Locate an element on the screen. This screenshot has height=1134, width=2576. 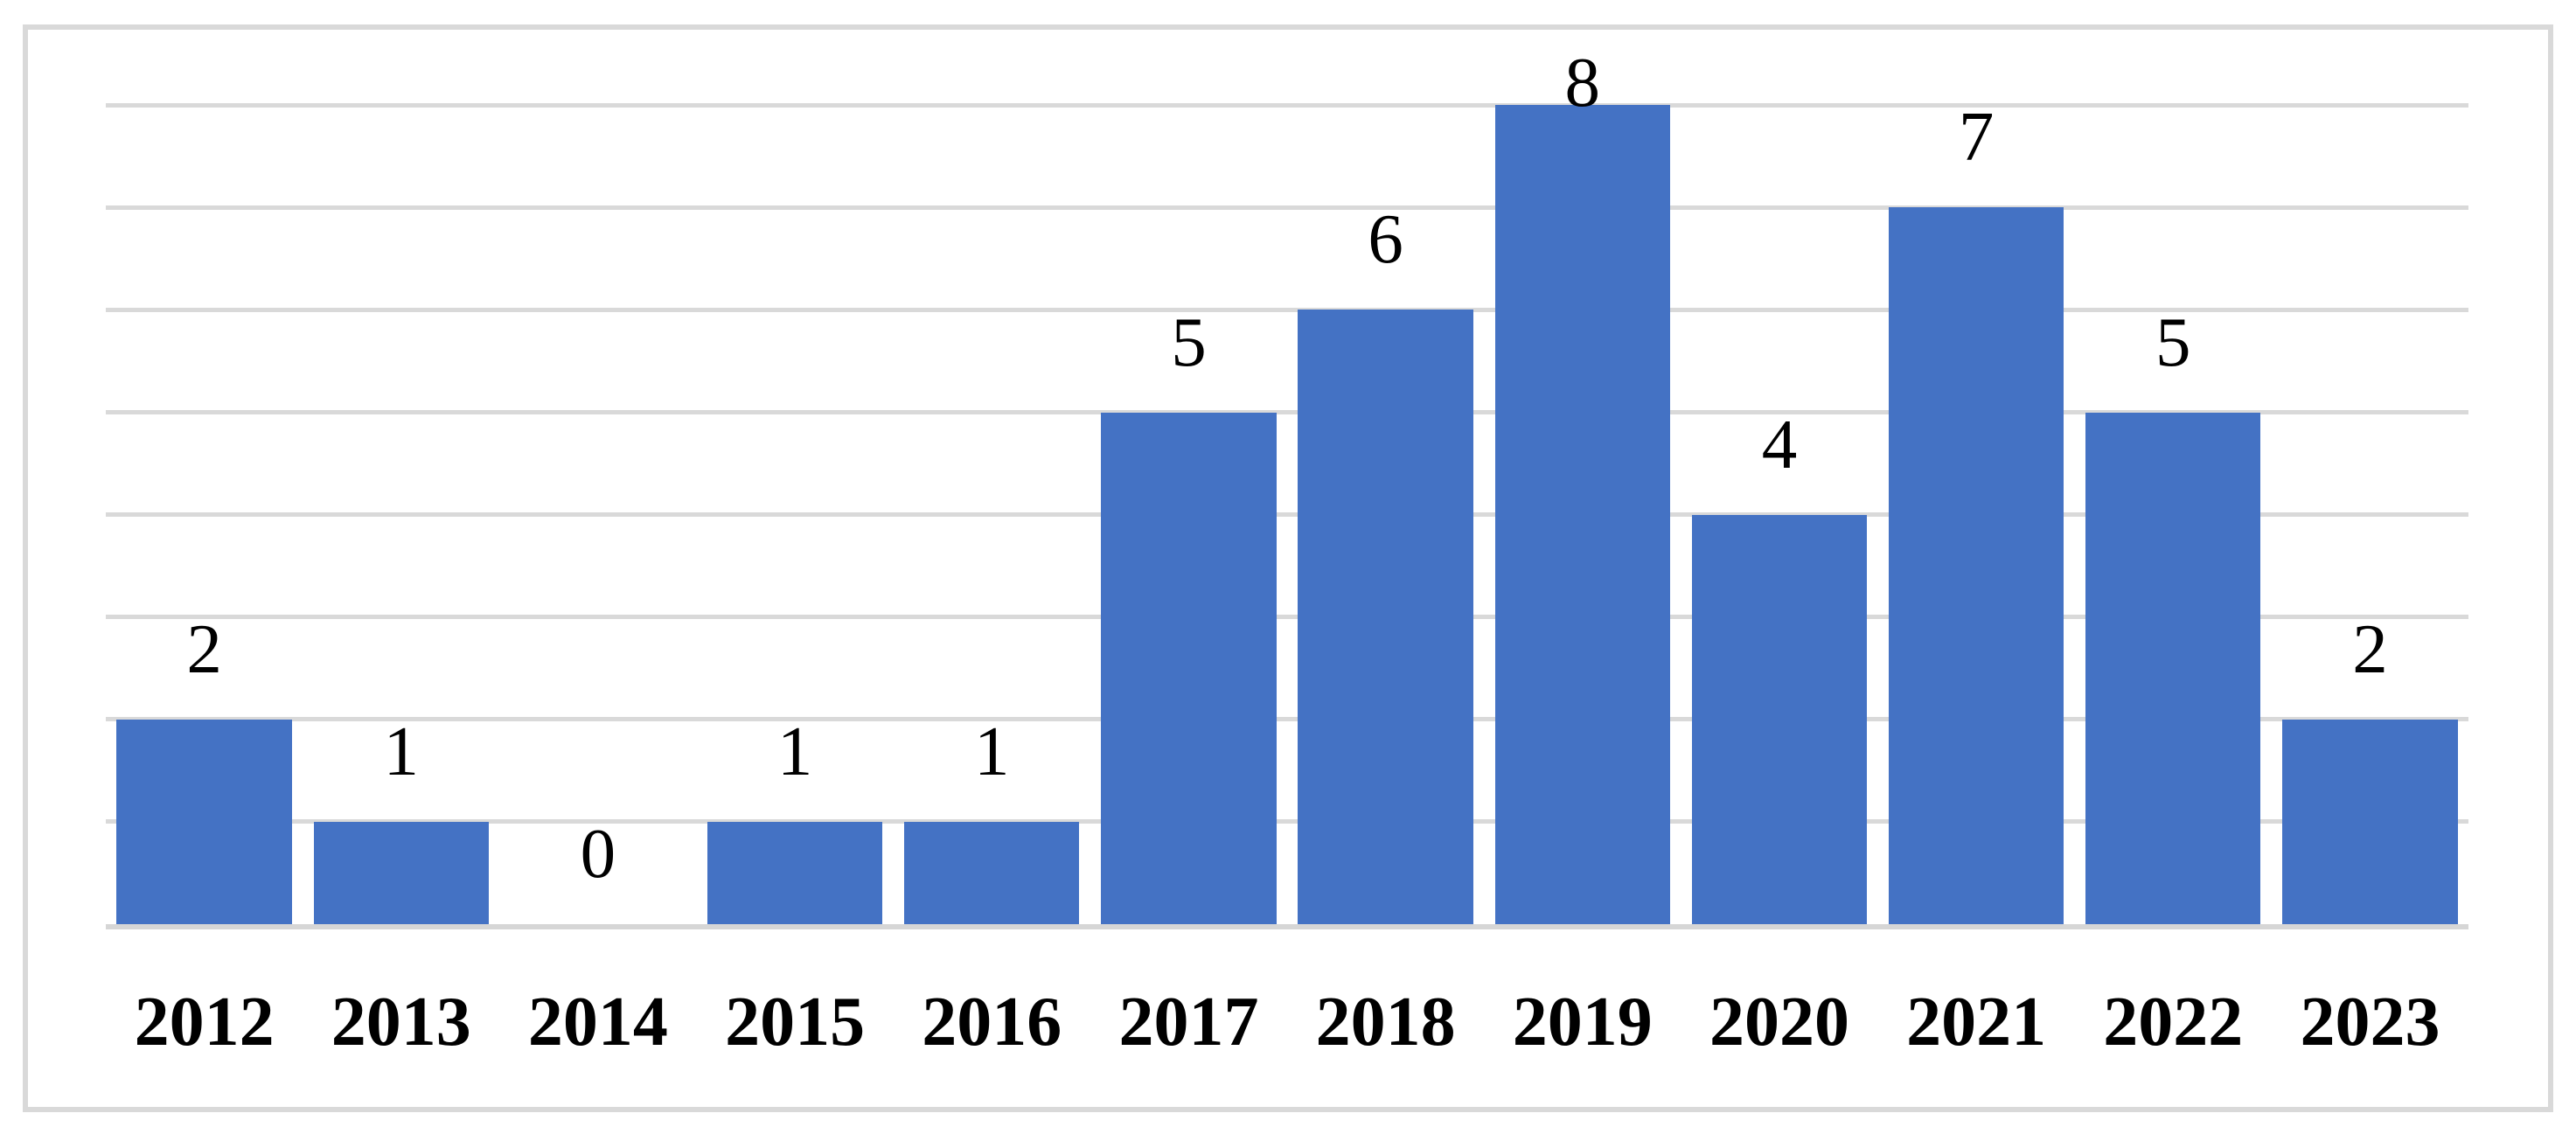
category-slot: 8 is located at coordinates (1582, 477).